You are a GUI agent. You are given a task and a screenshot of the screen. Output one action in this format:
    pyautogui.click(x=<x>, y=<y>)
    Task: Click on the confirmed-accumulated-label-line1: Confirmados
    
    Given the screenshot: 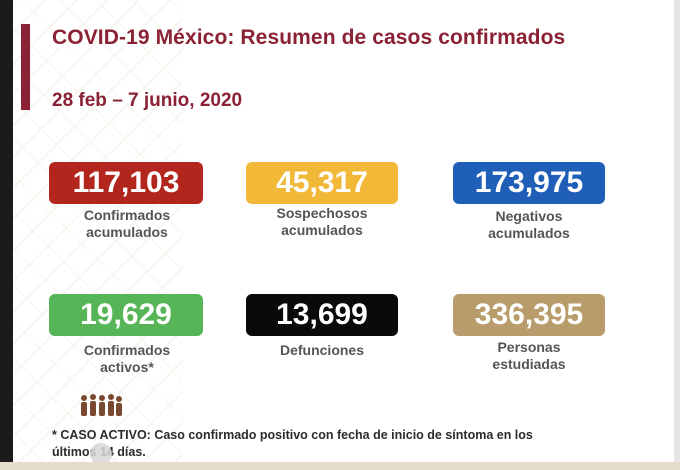 What is the action you would take?
    pyautogui.click(x=127, y=215)
    